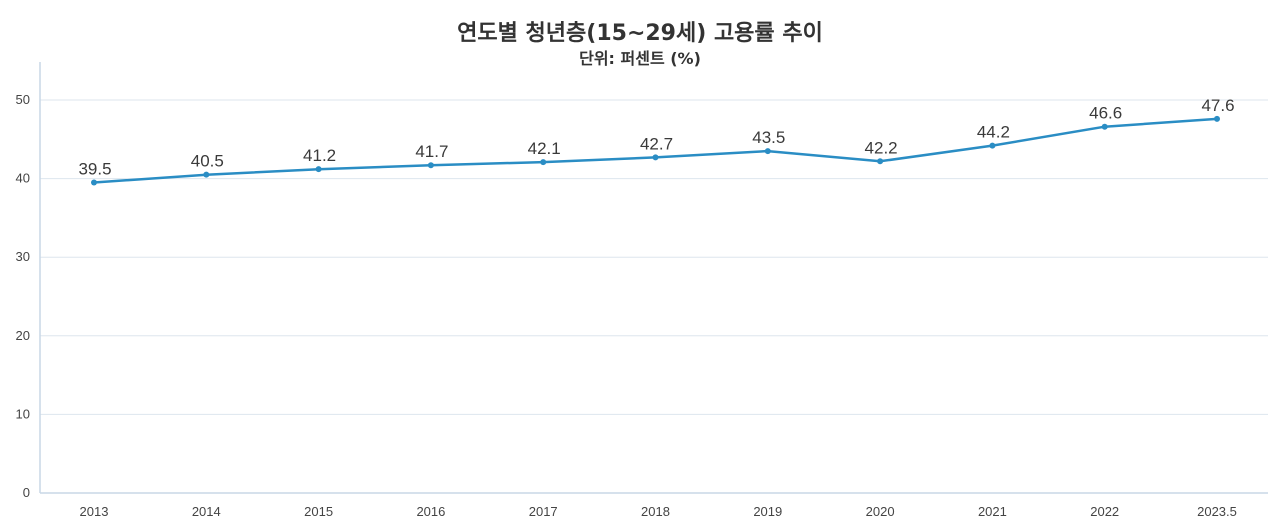 The width and height of the screenshot is (1280, 532). I want to click on y-tick-label: 20, so click(23, 335).